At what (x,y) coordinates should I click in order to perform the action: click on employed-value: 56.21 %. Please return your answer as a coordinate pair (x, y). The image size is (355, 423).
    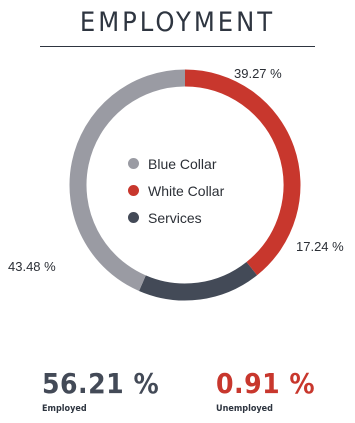
    Looking at the image, I should click on (101, 383).